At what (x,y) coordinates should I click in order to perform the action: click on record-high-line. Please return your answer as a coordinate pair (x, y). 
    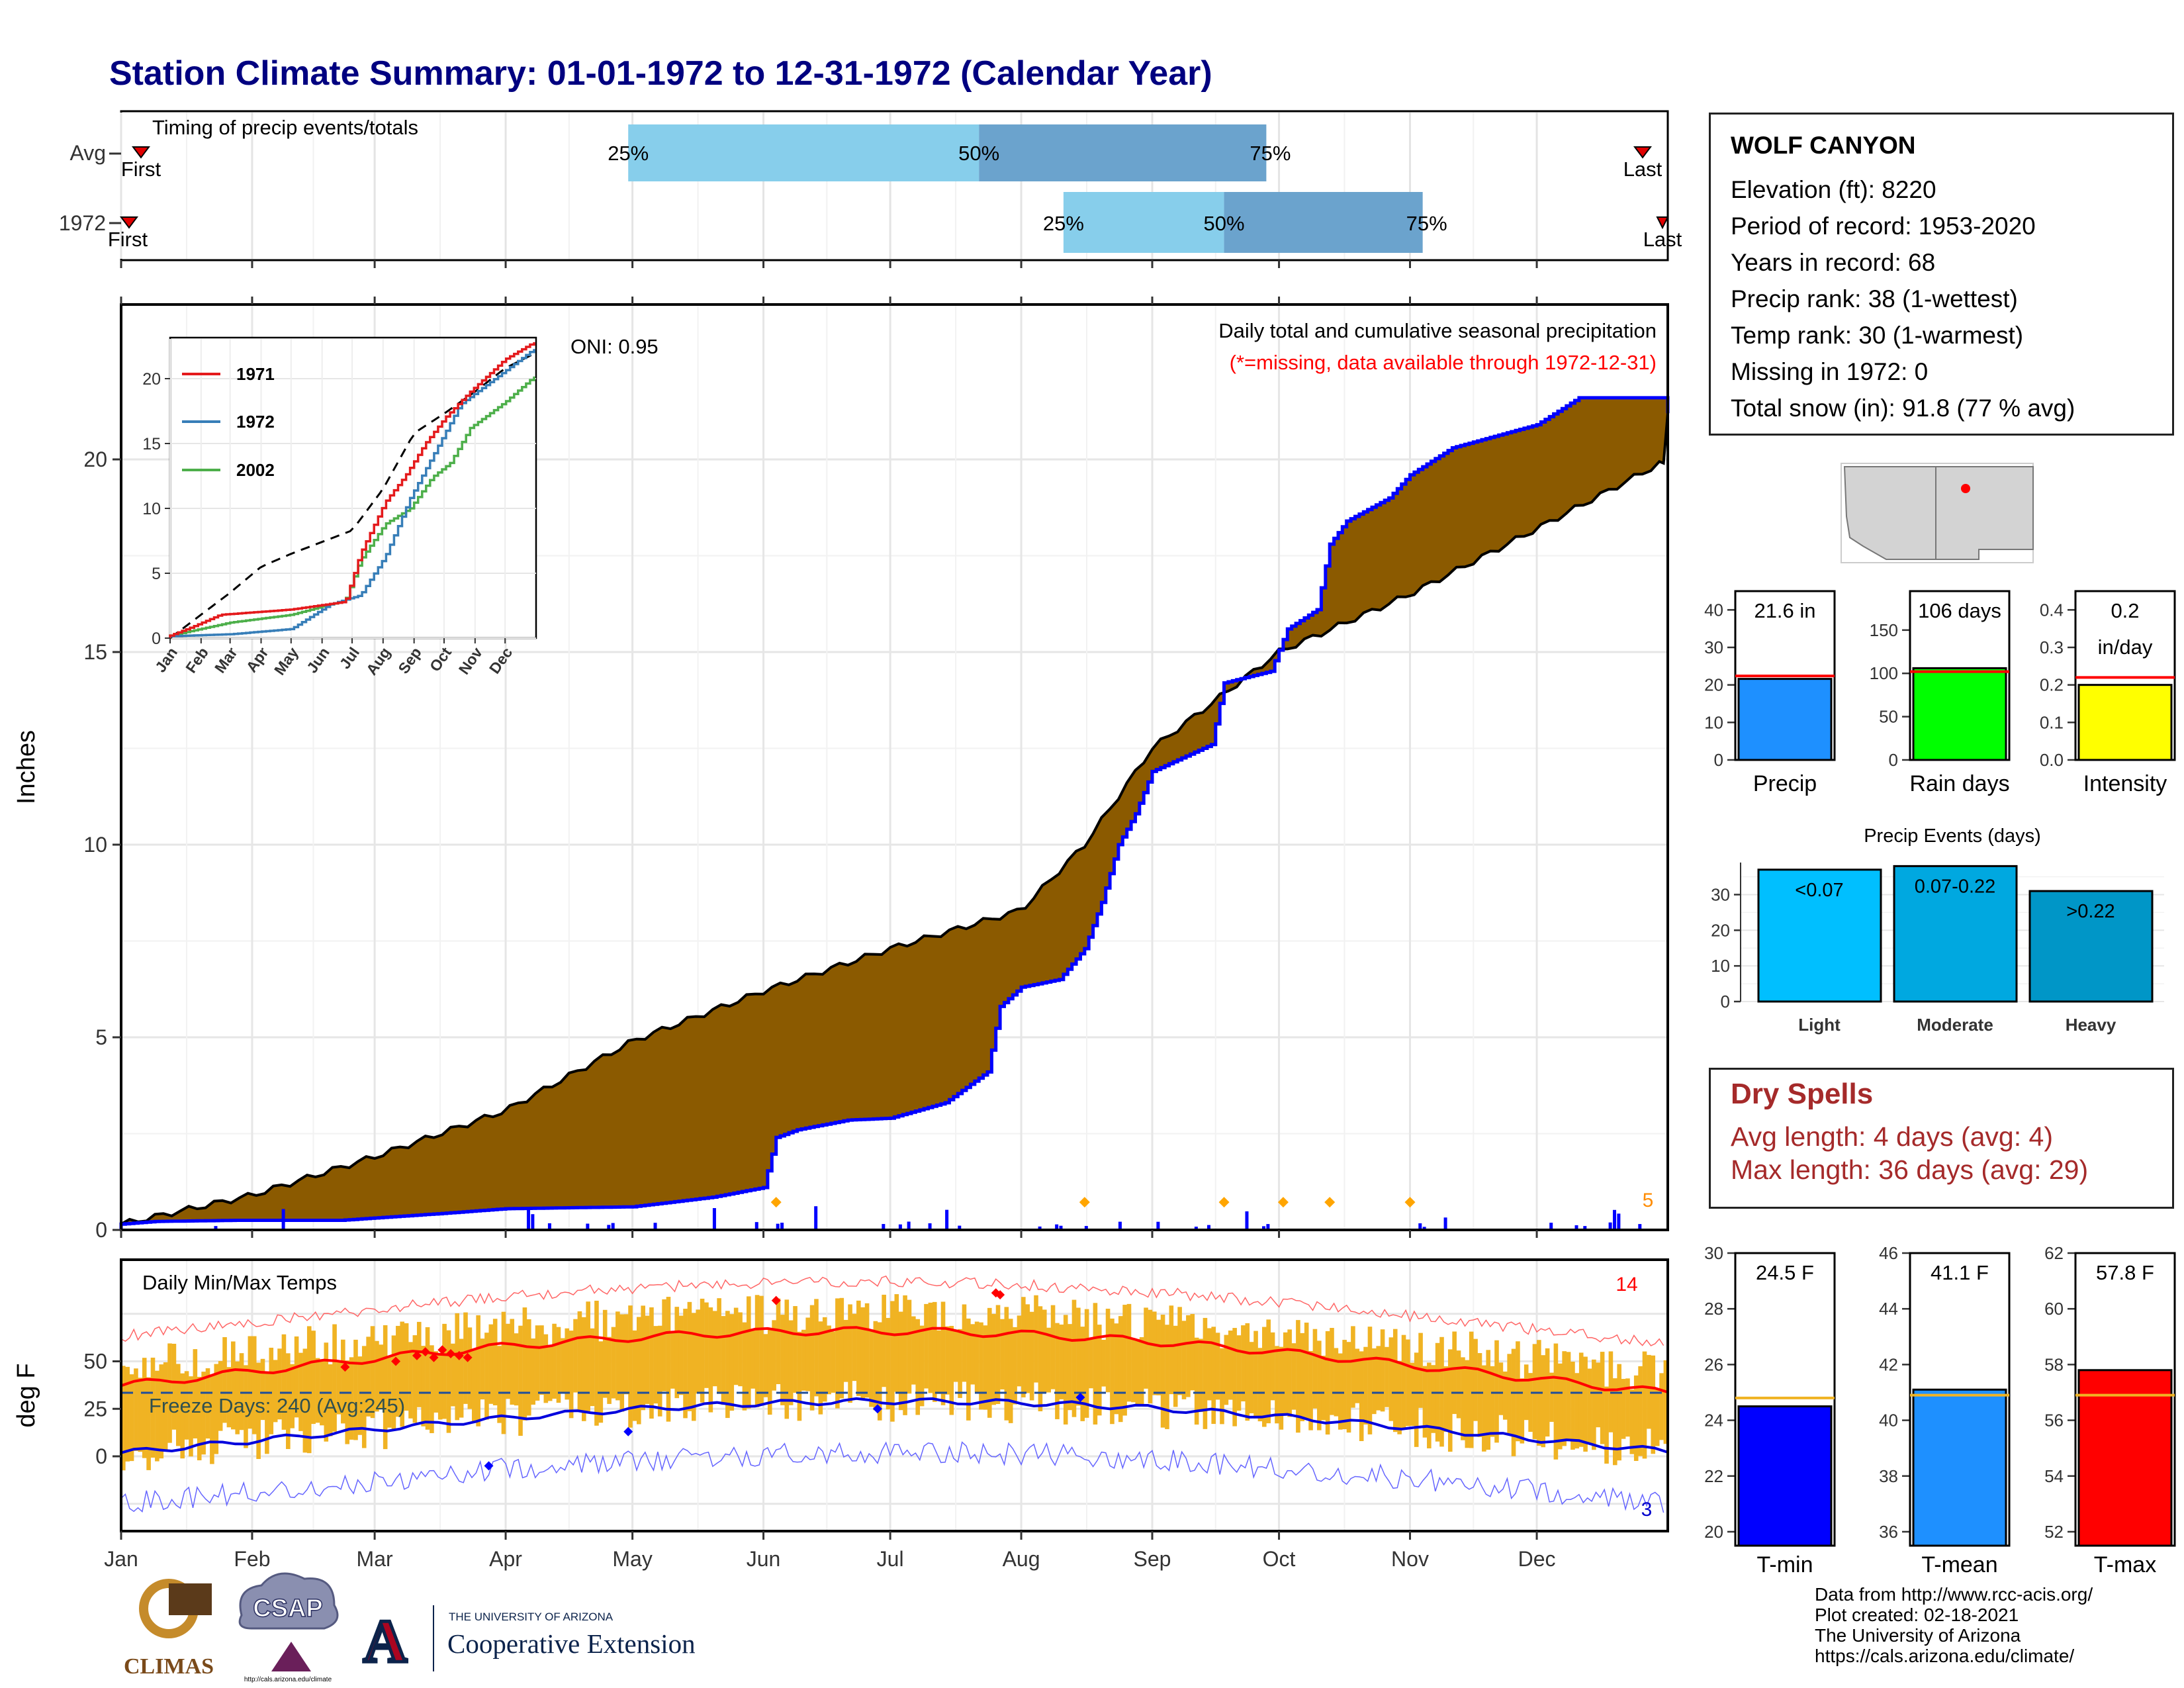
    Looking at the image, I should click on (892, 1310).